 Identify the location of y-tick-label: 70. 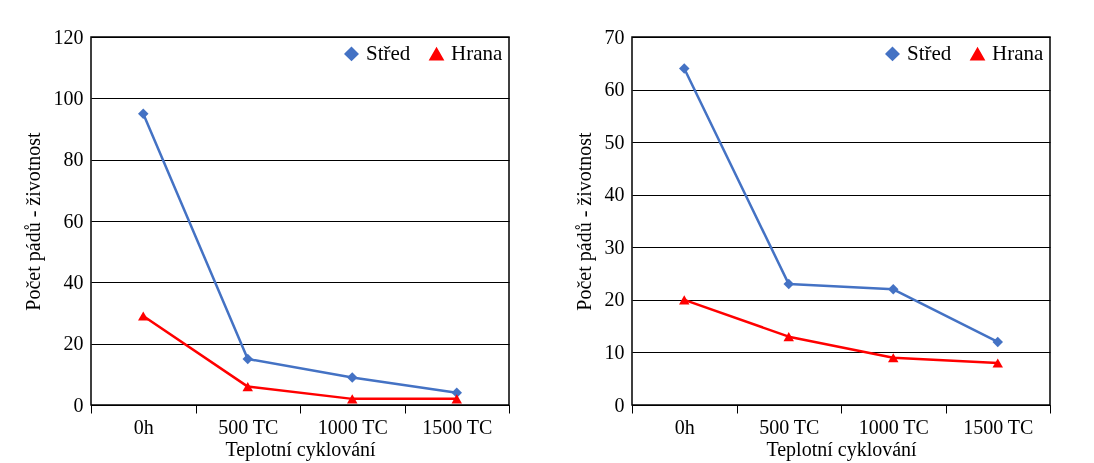
(614, 36).